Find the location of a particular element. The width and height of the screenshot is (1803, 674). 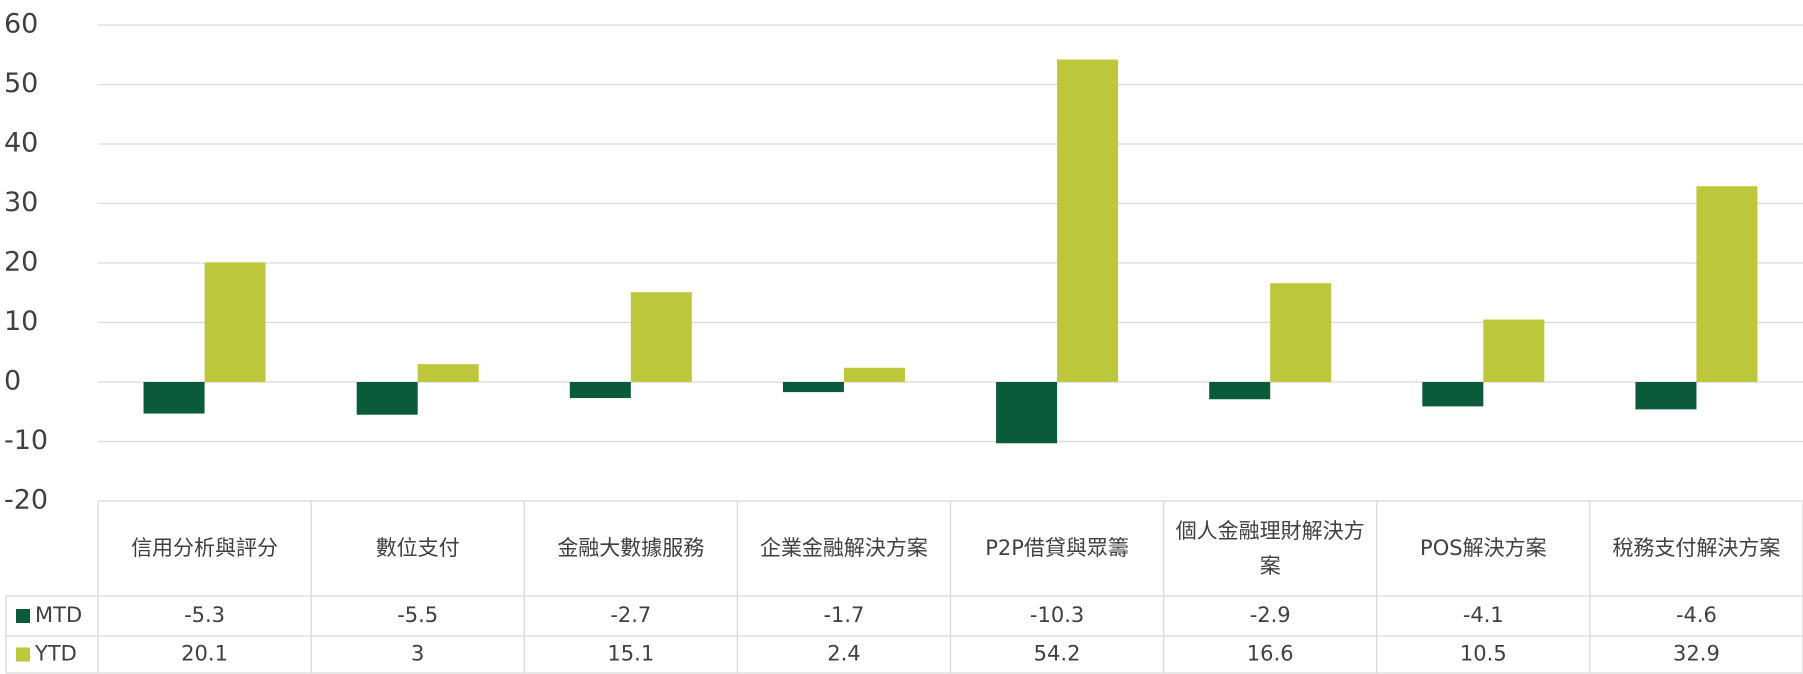

legend-label: YTD is located at coordinates (55, 654).